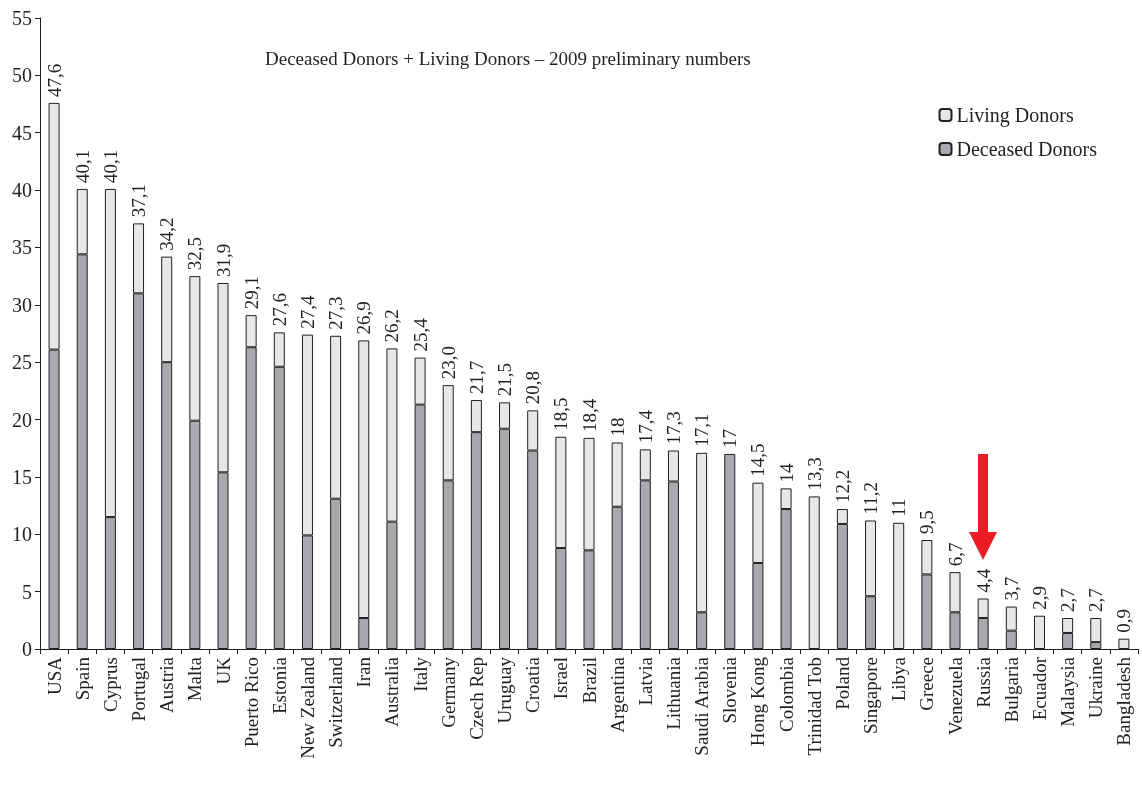 The height and width of the screenshot is (792, 1142). I want to click on x-tick-label: Czech Rep, so click(476, 698).